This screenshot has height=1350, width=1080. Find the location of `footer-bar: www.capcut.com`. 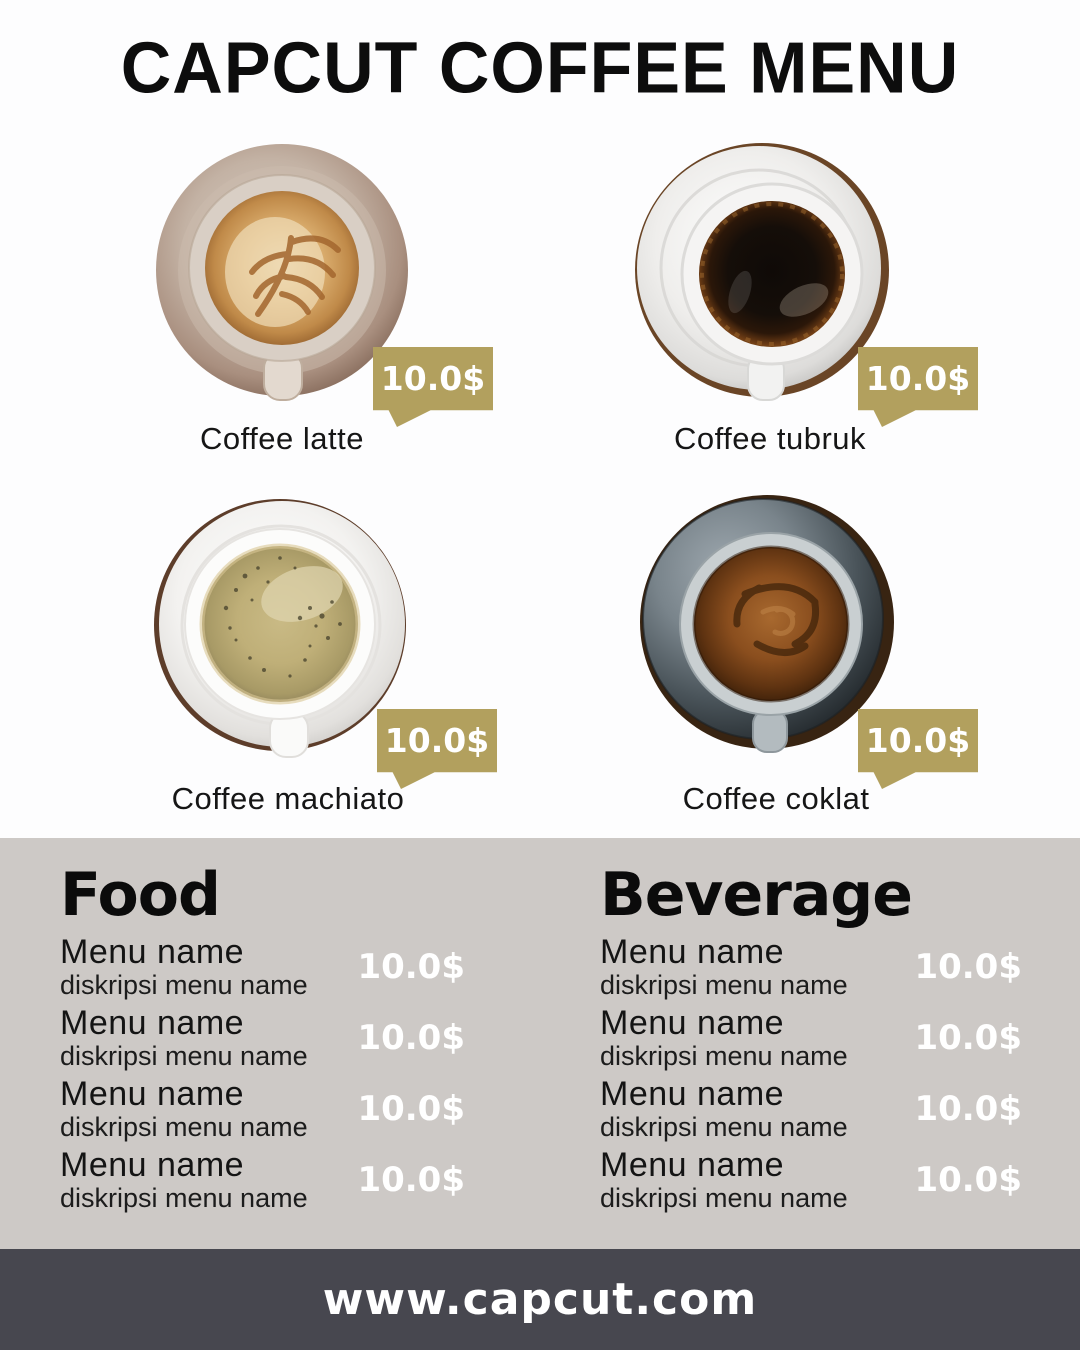

footer-bar: www.capcut.com is located at coordinates (540, 1299).